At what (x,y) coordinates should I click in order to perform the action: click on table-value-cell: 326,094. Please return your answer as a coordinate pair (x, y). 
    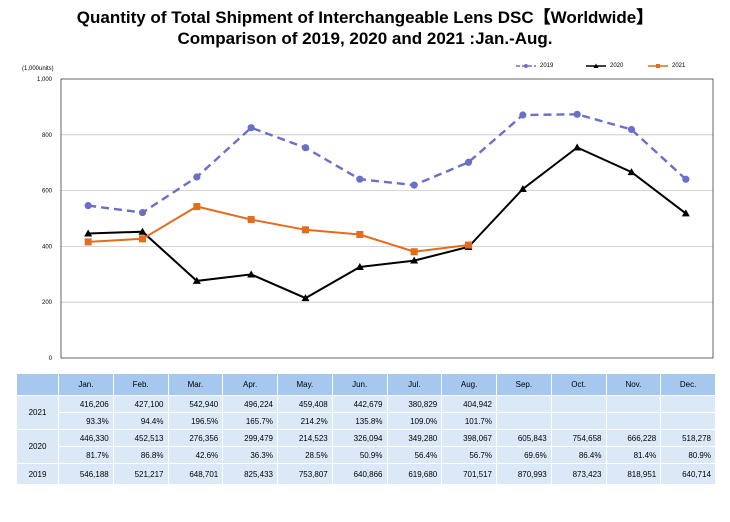
    Looking at the image, I should click on (359, 438).